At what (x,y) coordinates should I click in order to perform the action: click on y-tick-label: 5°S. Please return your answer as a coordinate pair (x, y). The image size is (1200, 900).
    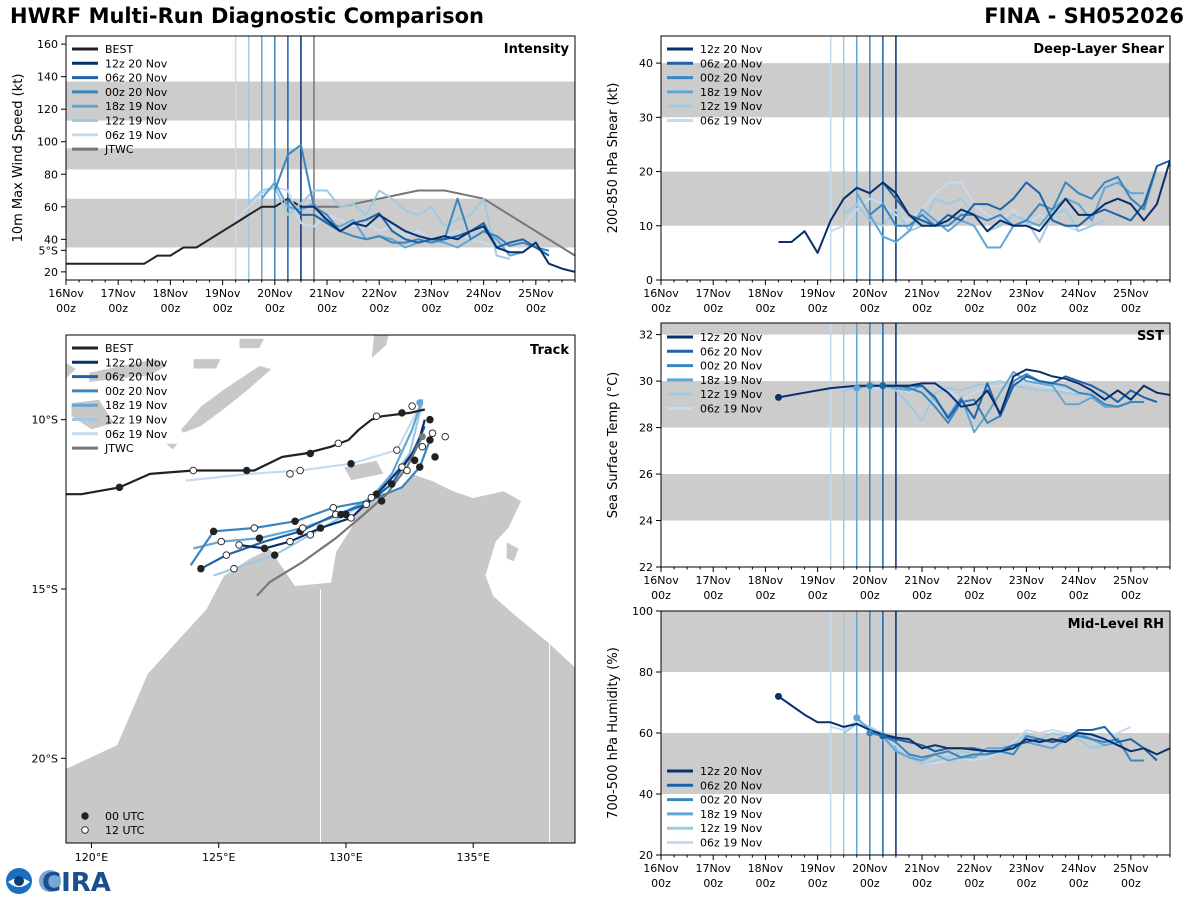
    Looking at the image, I should click on (48, 250).